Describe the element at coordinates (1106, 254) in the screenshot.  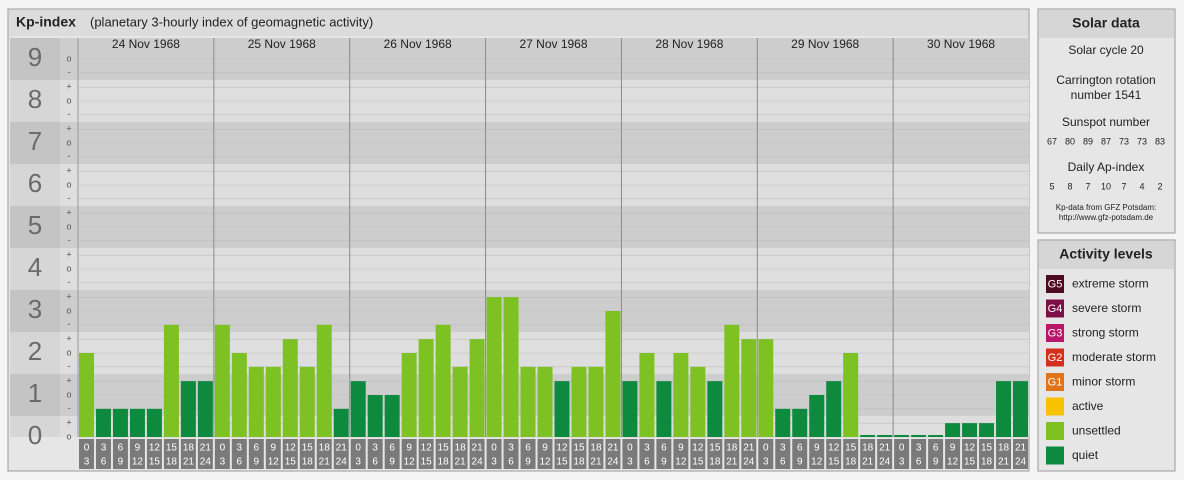
I see `legend-title: Activity levels` at that location.